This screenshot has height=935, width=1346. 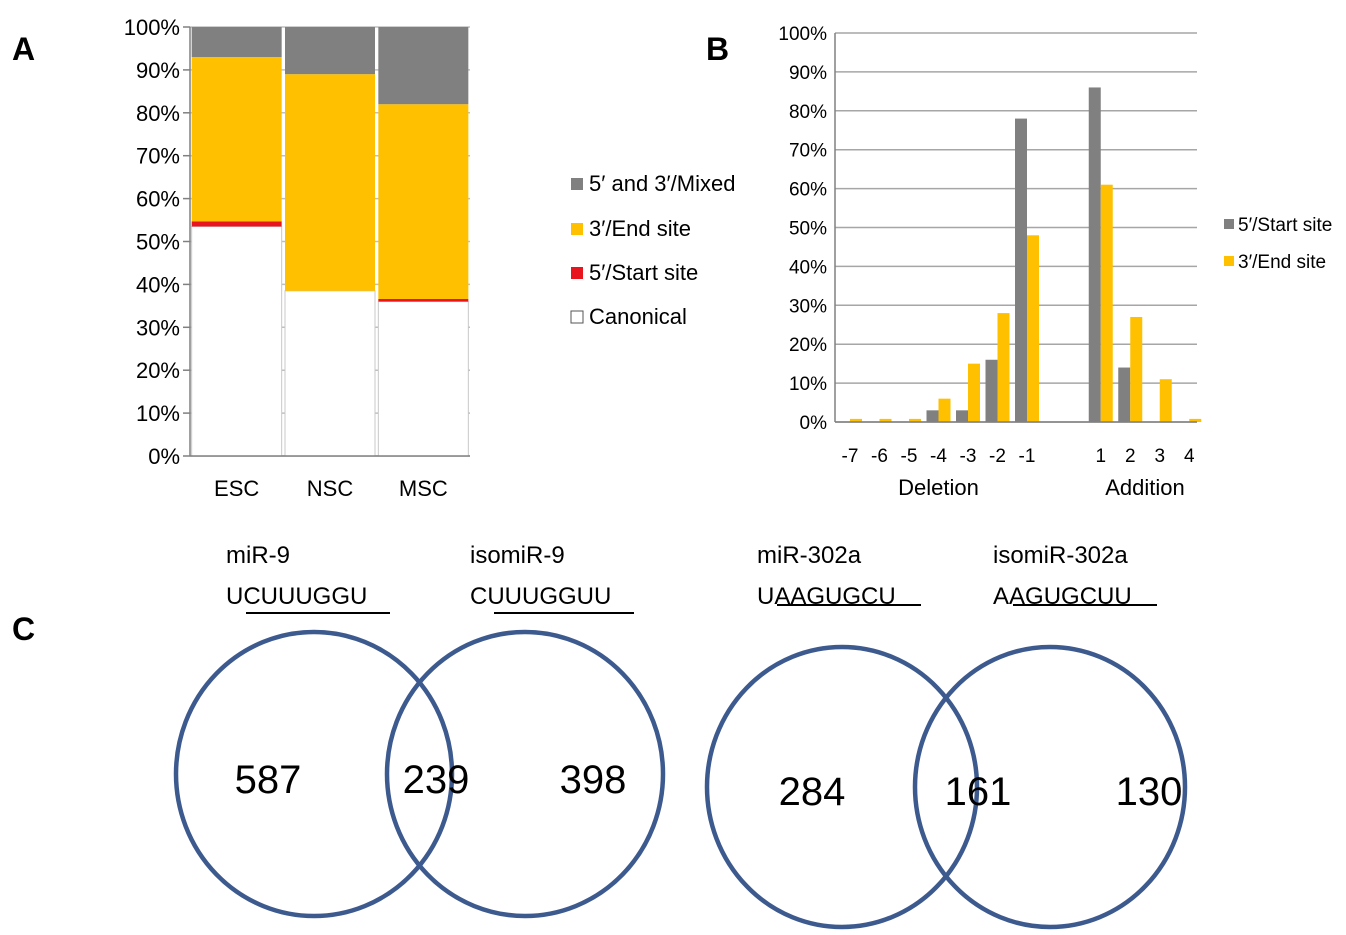 I want to click on chart-a-axes, so click(x=329, y=242).